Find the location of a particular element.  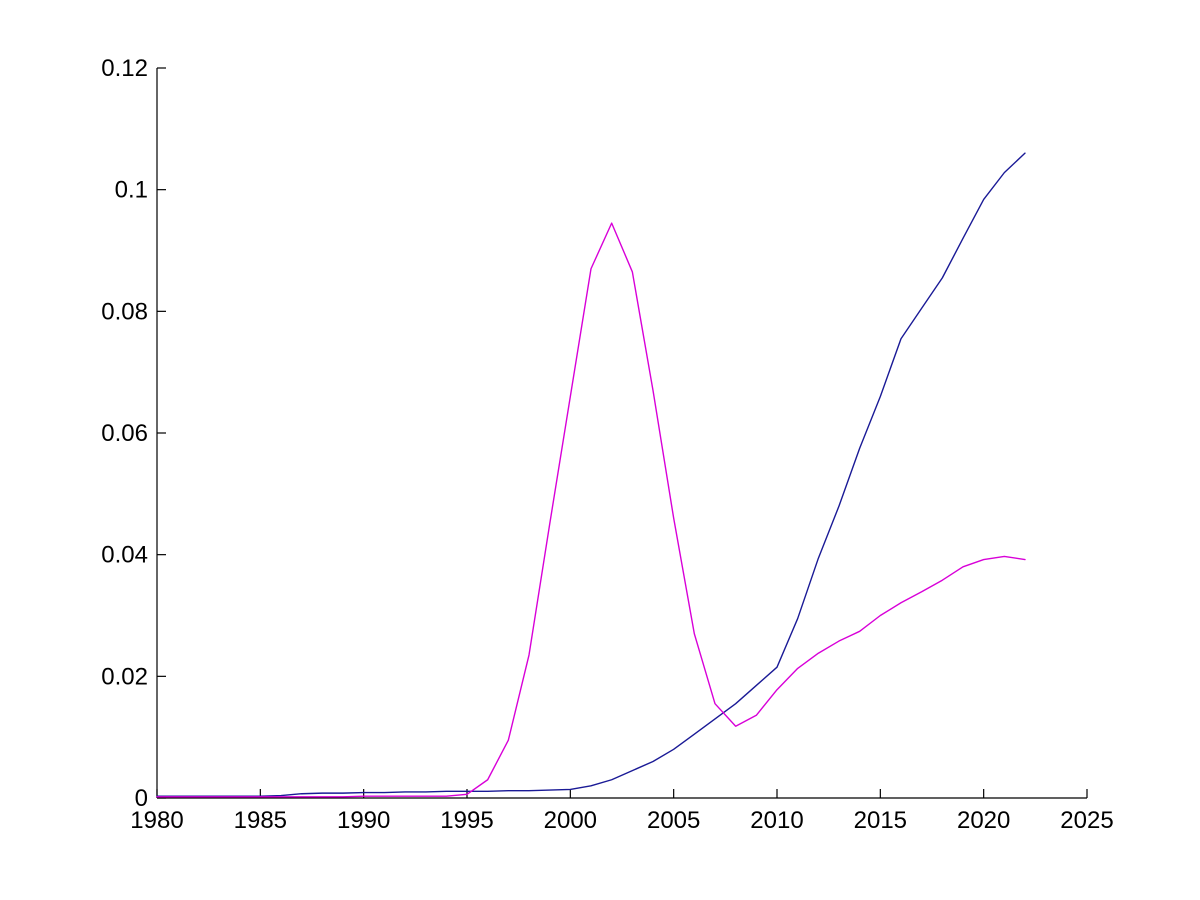

x-tick-label: 2025 is located at coordinates (1086, 820).